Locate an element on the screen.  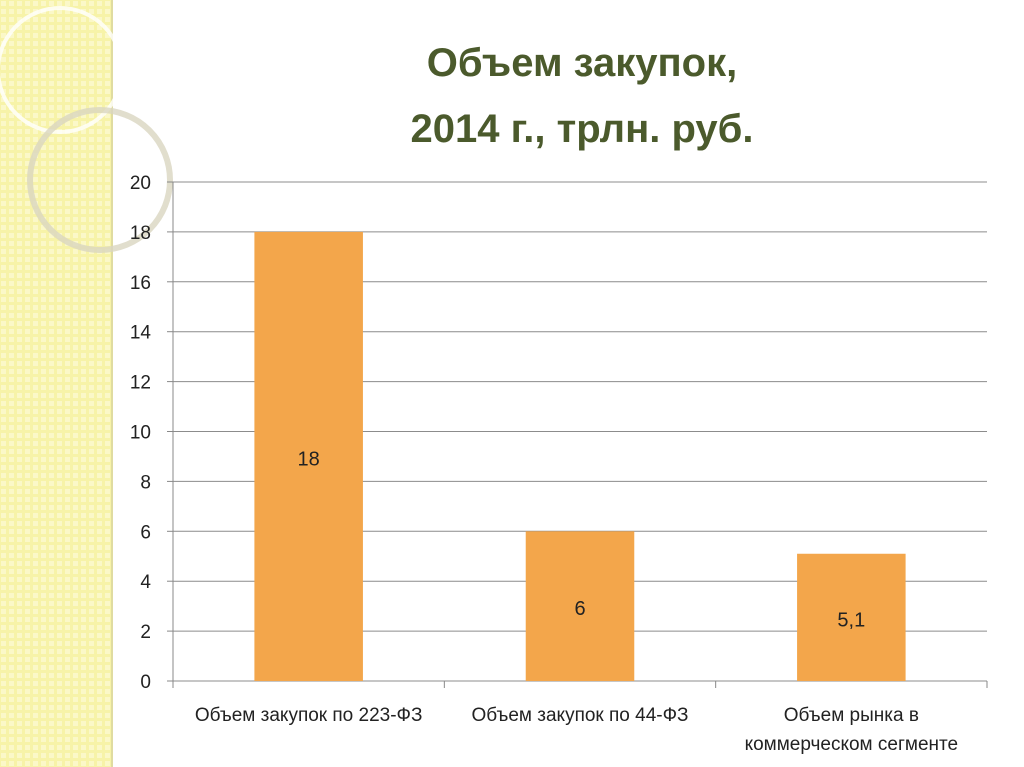
y-tick-label: 16 is located at coordinates (140, 283).